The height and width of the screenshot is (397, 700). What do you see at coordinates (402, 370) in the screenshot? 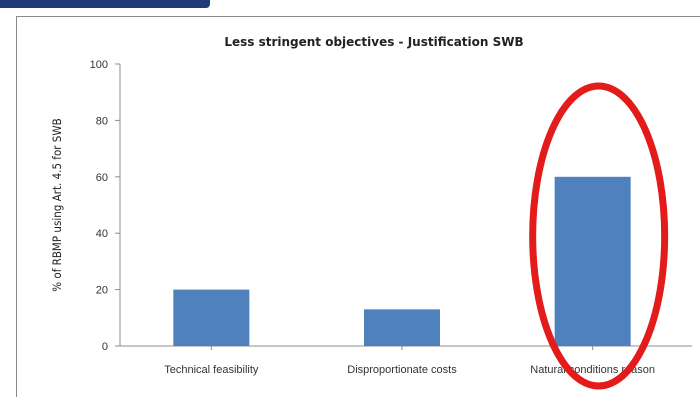
I see `x-category-label: Disproportionate costs` at bounding box center [402, 370].